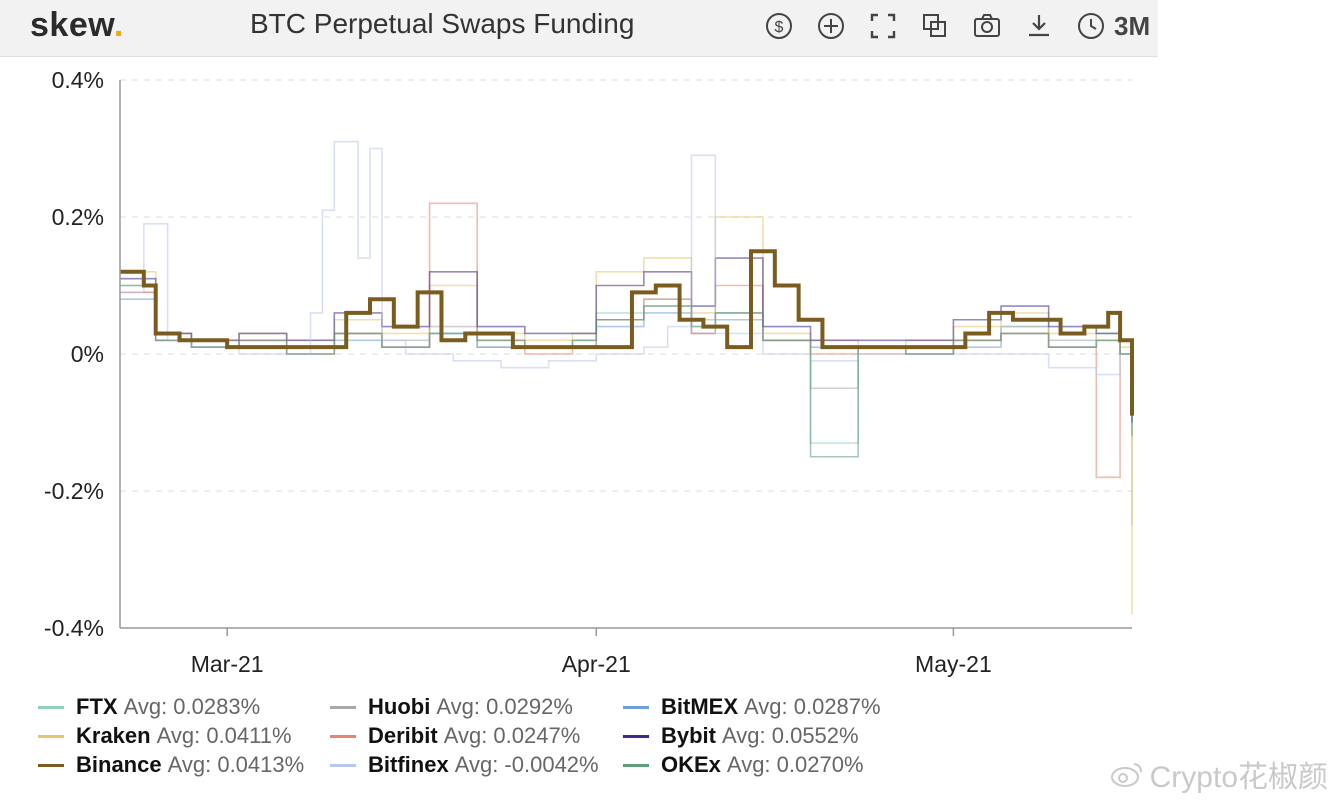  What do you see at coordinates (688, 735) in the screenshot?
I see `legend-series-name: Bybit` at bounding box center [688, 735].